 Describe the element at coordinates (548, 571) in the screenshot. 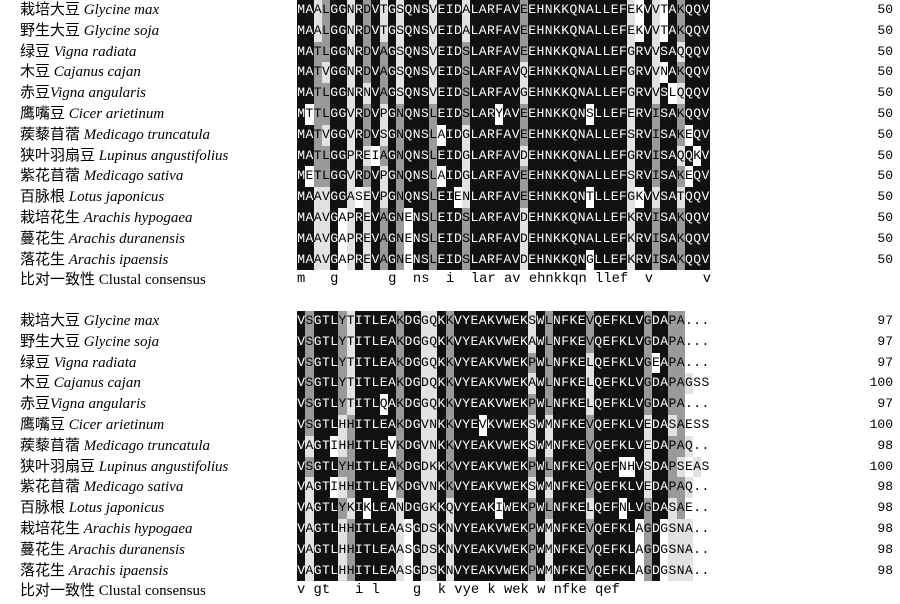

I see `residue: M` at that location.